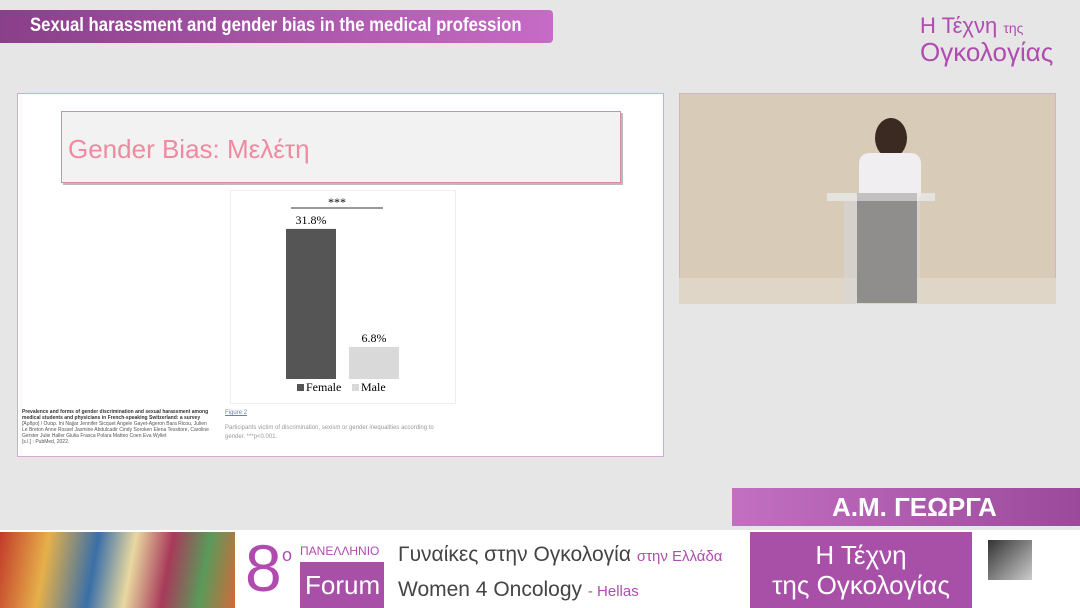 The height and width of the screenshot is (608, 1080). What do you see at coordinates (959, 25) in the screenshot?
I see `logo-text: Η Τέχνη` at bounding box center [959, 25].